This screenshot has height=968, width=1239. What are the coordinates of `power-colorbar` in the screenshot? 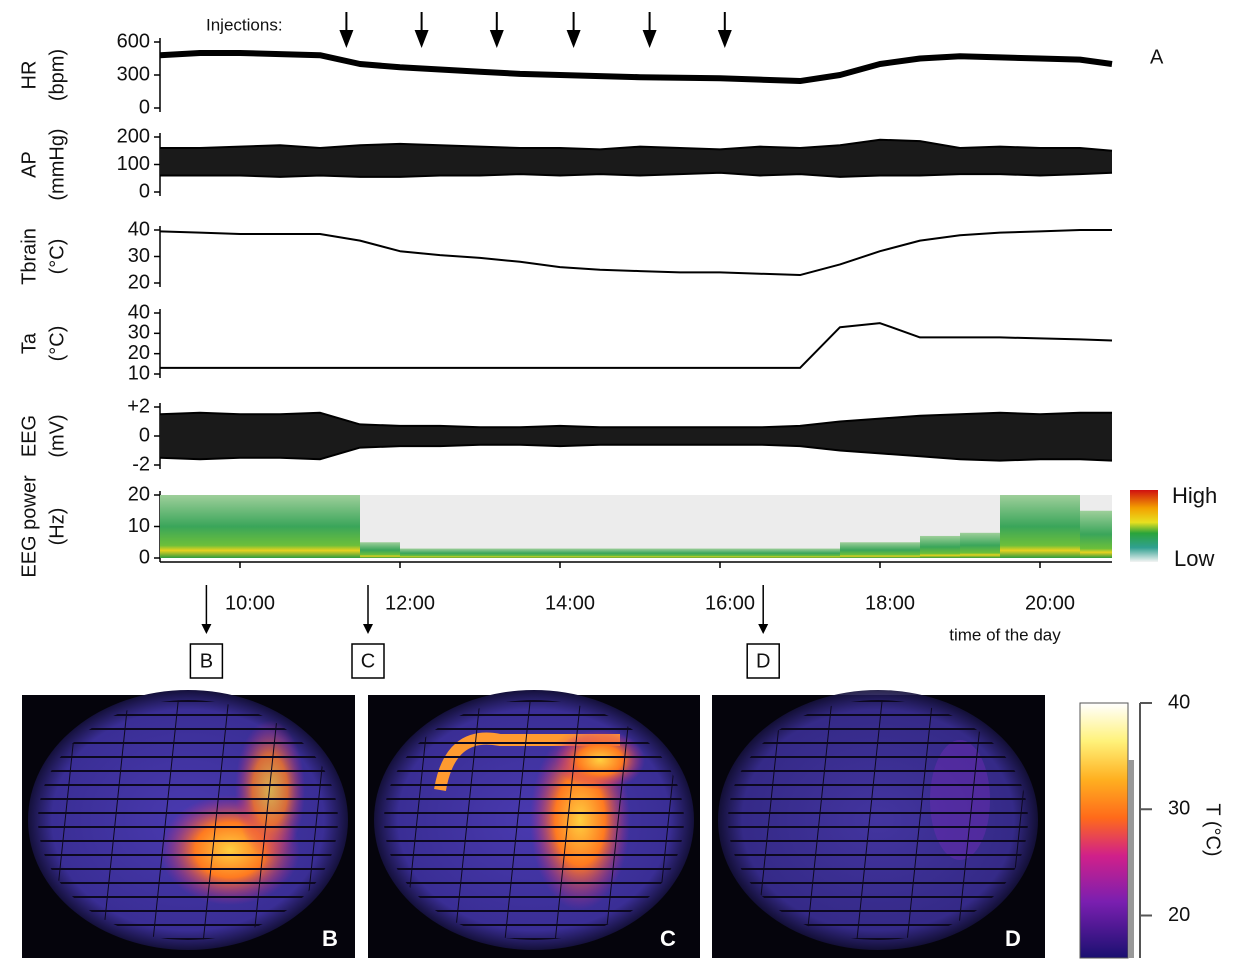 It's located at (1144, 526).